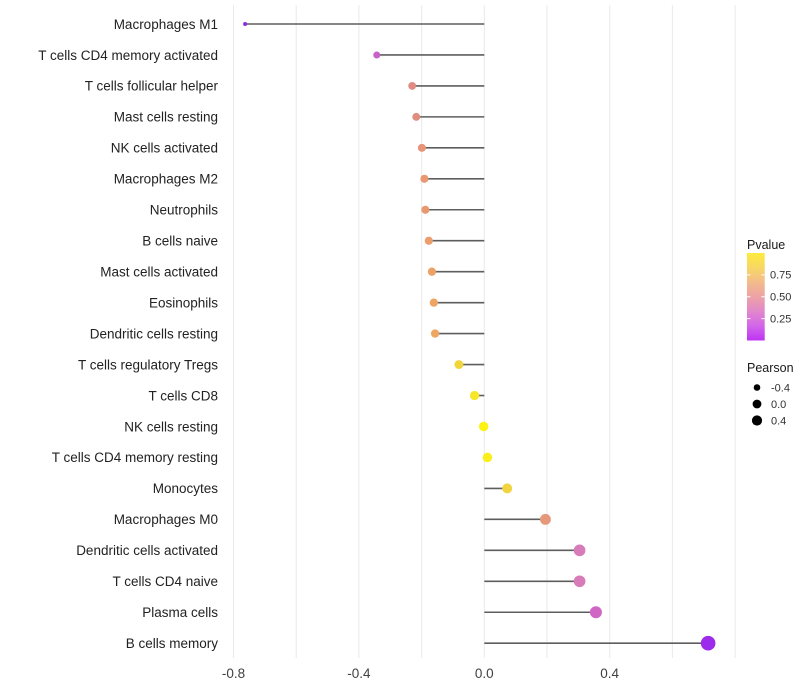 The height and width of the screenshot is (700, 800). What do you see at coordinates (780, 388) in the screenshot?
I see `pearson-size-label: -0.4` at bounding box center [780, 388].